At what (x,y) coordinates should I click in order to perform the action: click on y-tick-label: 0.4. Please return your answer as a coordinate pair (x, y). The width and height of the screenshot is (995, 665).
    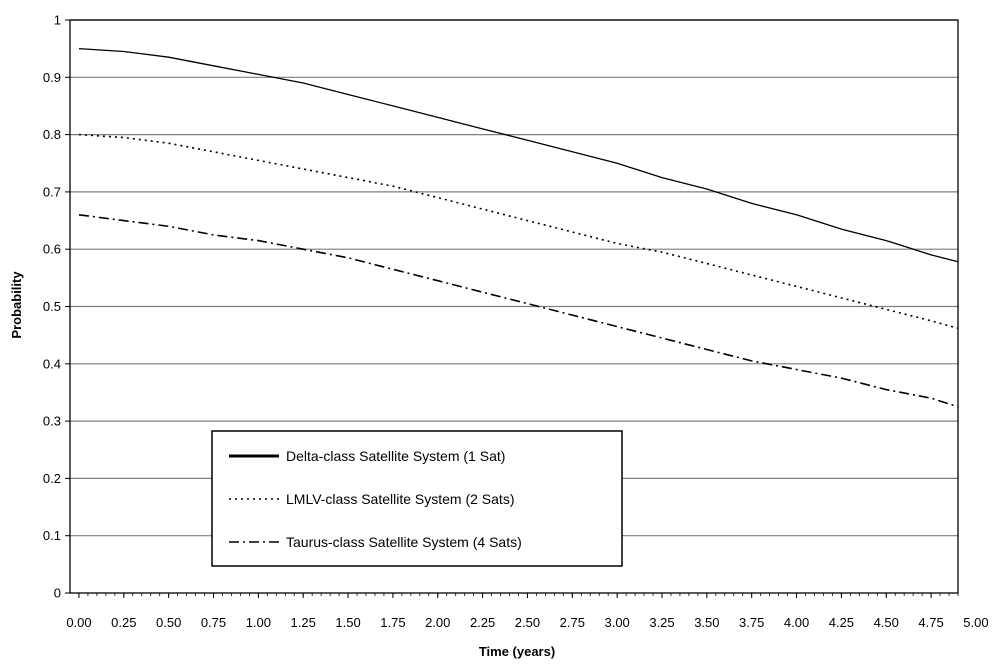
    Looking at the image, I should click on (52, 363).